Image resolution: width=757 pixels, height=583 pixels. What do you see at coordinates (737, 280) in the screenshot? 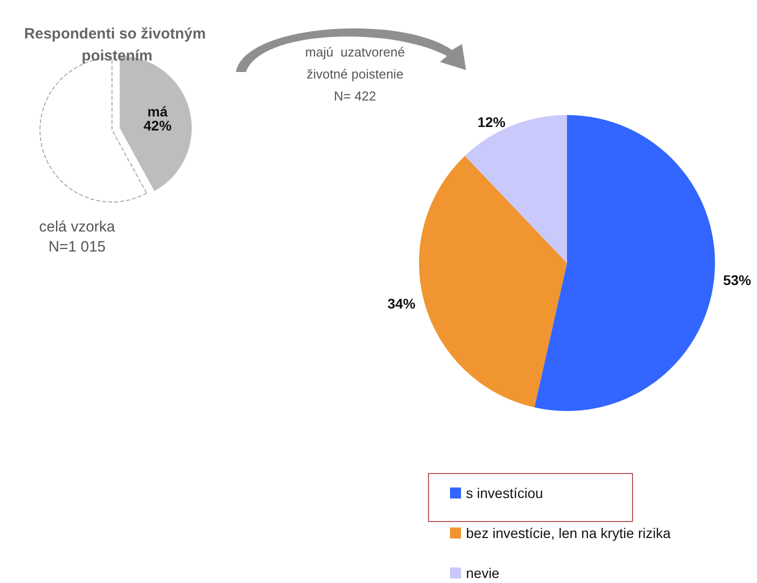
I see `data-label: 53%` at bounding box center [737, 280].